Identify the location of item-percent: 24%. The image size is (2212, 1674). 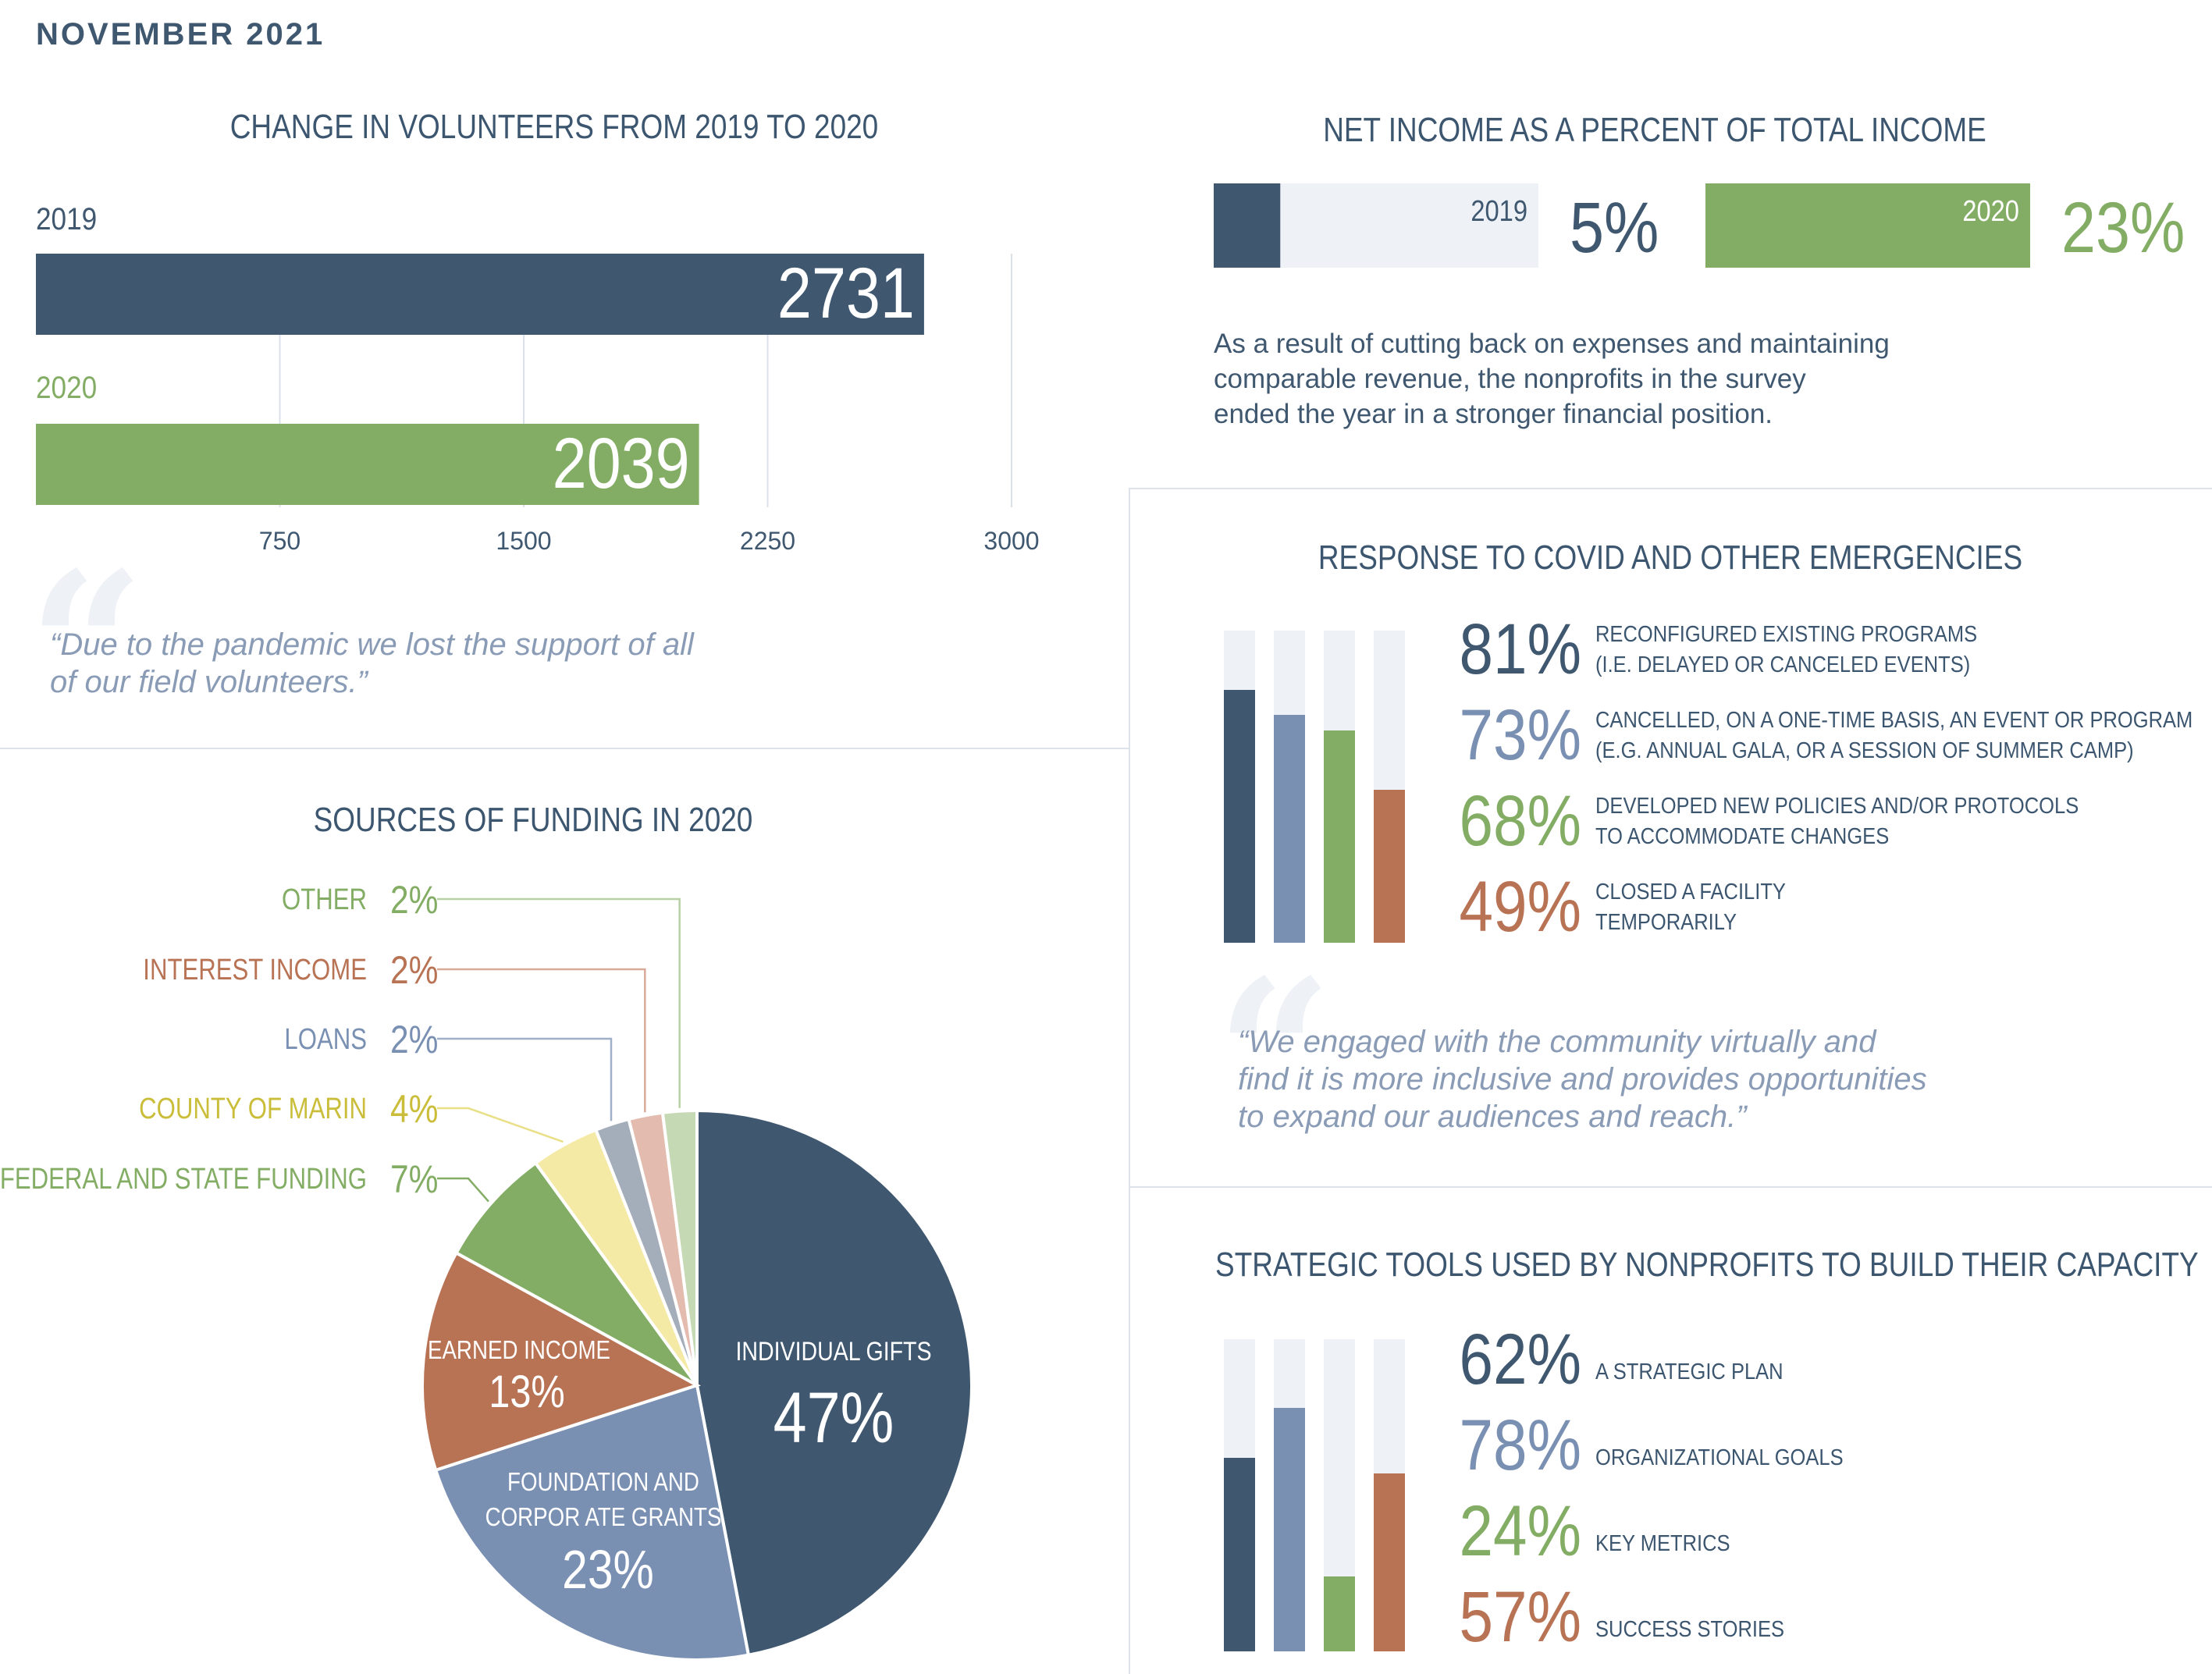
(1520, 1531).